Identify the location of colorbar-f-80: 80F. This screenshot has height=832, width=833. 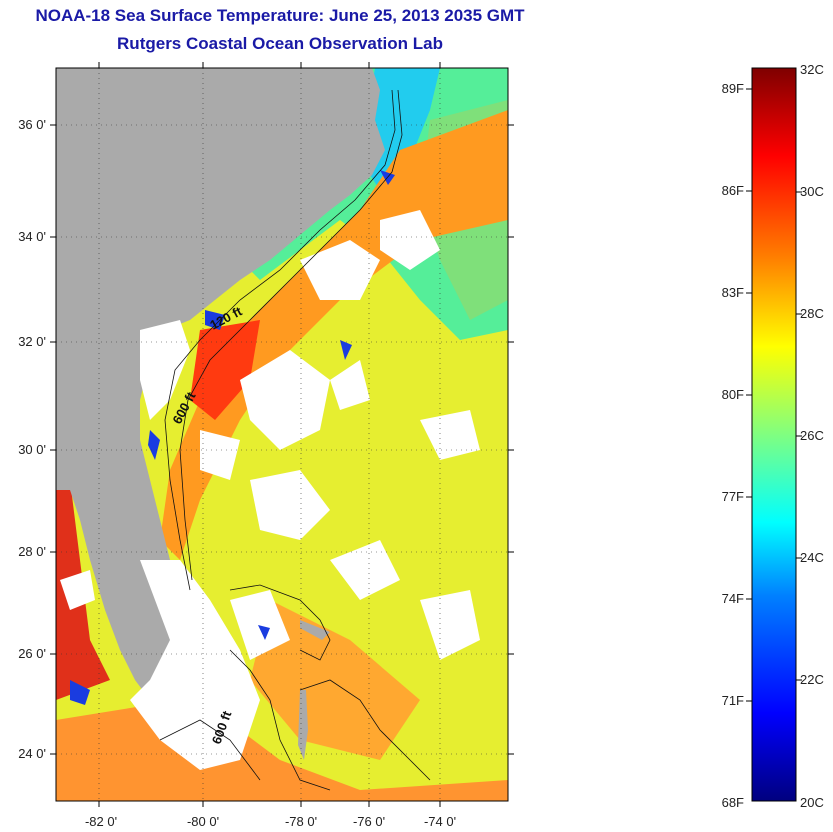
(732, 394).